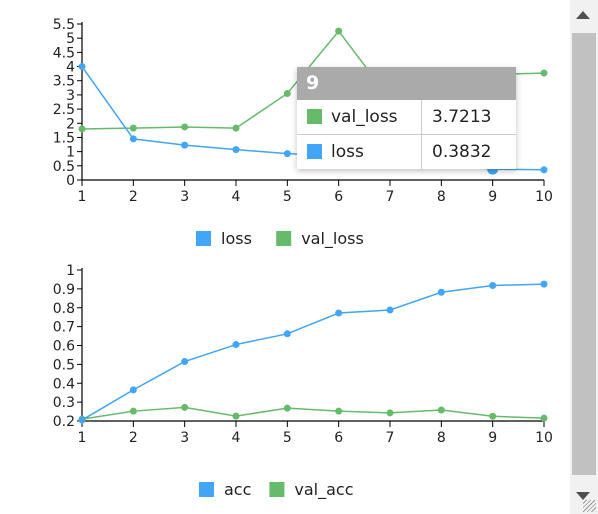  What do you see at coordinates (206, 489) in the screenshot?
I see `acc-legend-swatch` at bounding box center [206, 489].